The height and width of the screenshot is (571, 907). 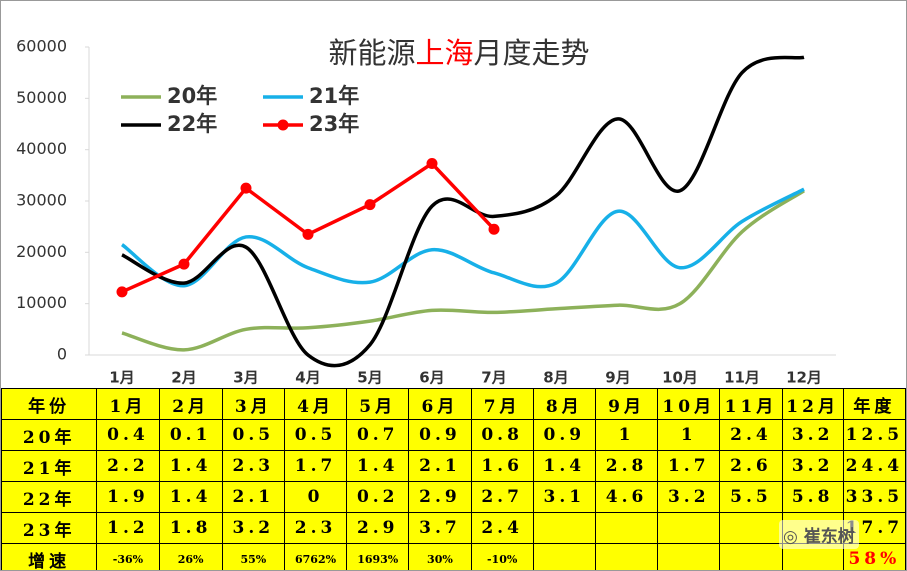 I want to click on table-cell: 增速, so click(x=49, y=556).